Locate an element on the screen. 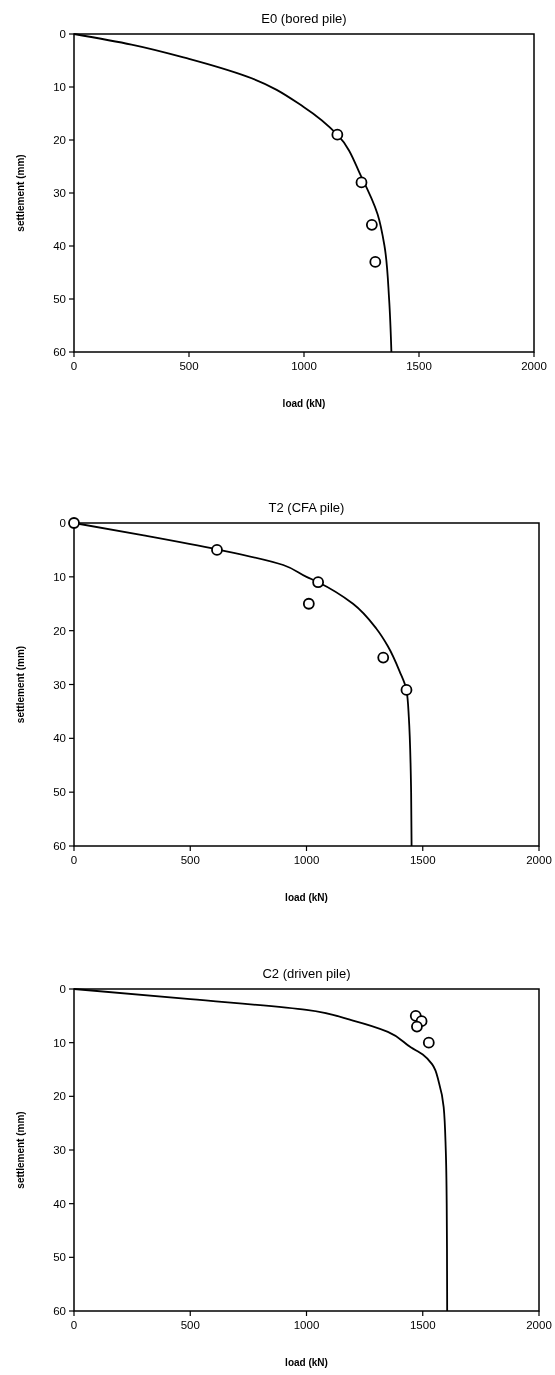 This screenshot has width=555, height=1375. chart-title: E0 (bored pile) is located at coordinates (304, 18).